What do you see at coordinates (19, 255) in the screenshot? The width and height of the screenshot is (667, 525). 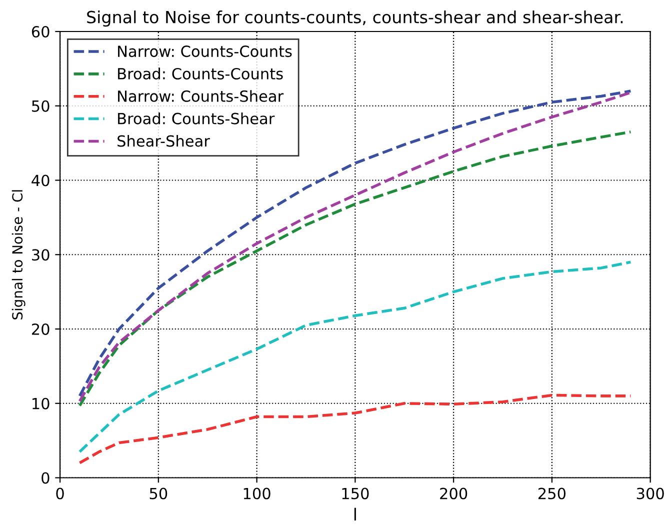 I see `y-axis-title: Signal to Noise - Cl` at bounding box center [19, 255].